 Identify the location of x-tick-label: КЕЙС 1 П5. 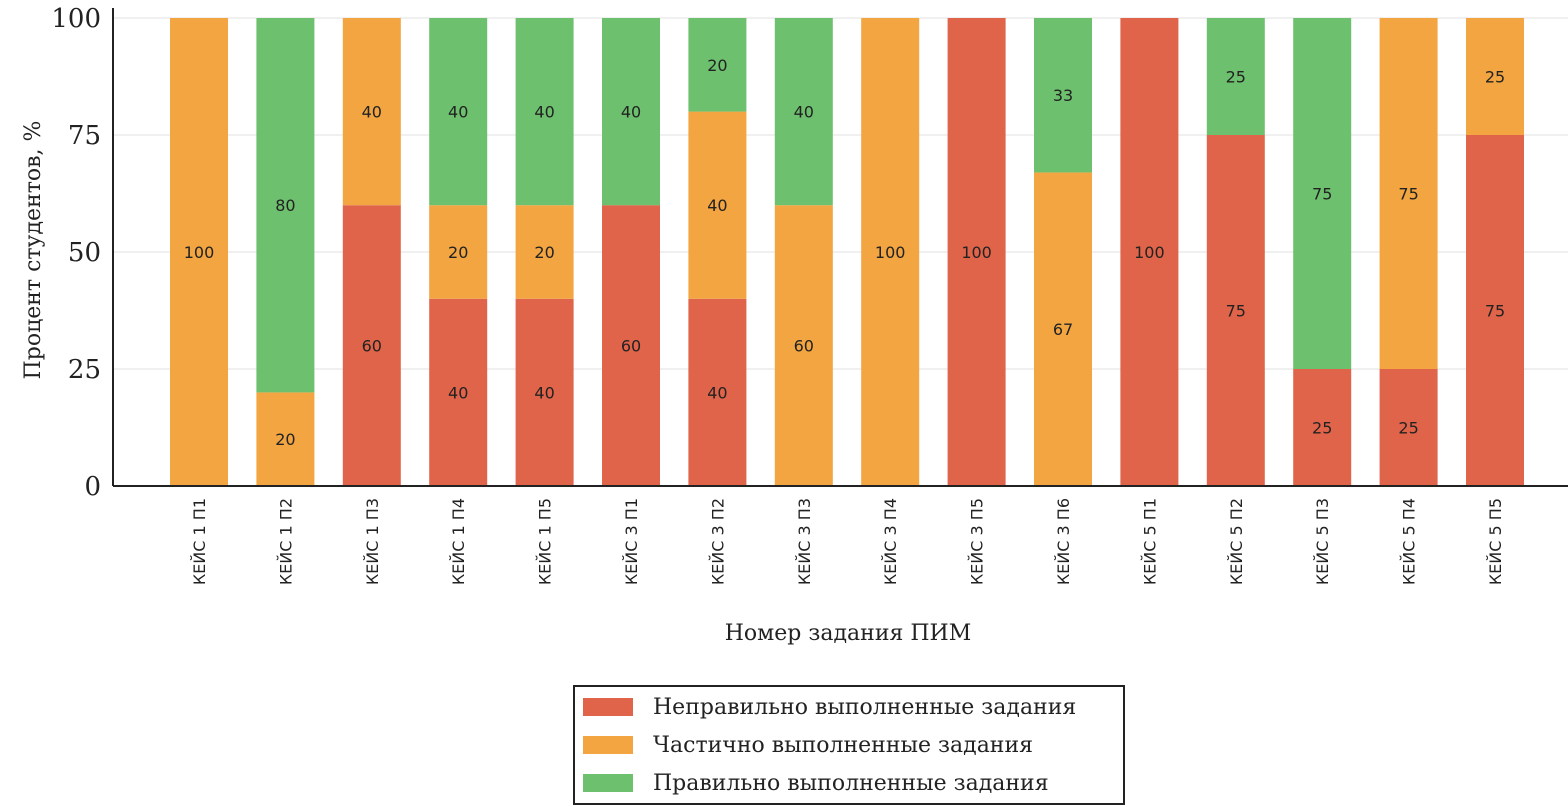
(545, 541).